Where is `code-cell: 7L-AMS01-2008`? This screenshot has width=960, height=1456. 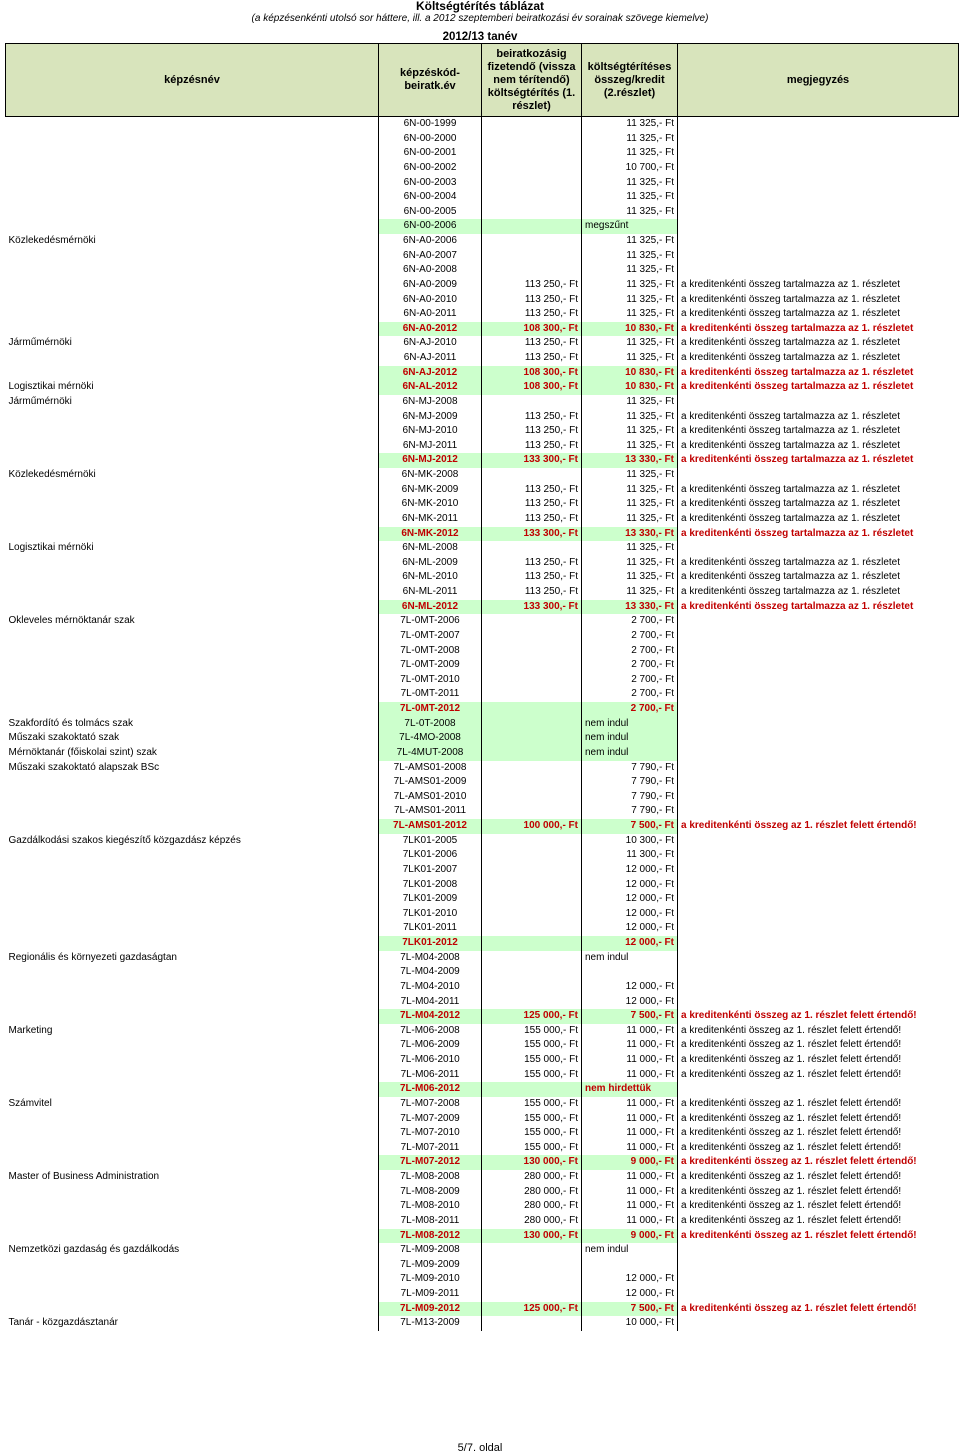 code-cell: 7L-AMS01-2008 is located at coordinates (430, 768).